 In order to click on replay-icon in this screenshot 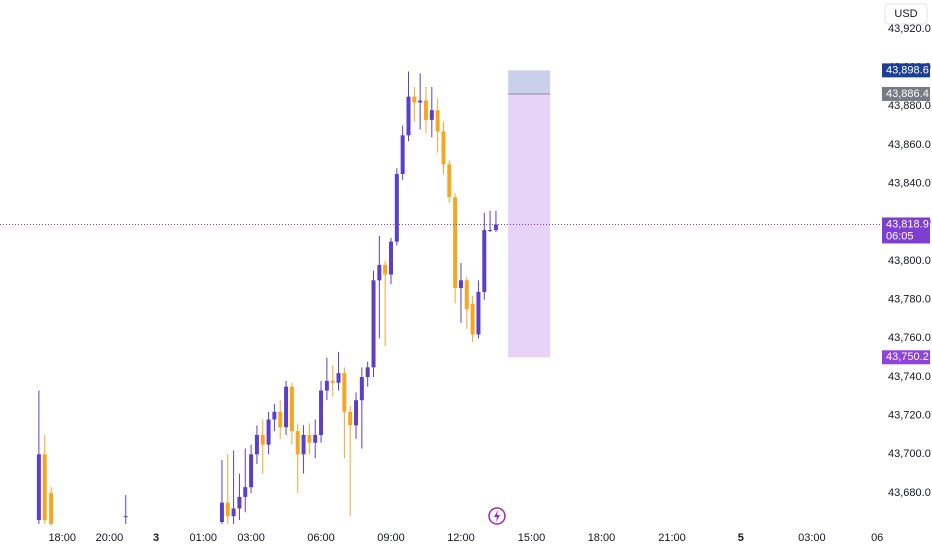, I will do `click(497, 516)`.